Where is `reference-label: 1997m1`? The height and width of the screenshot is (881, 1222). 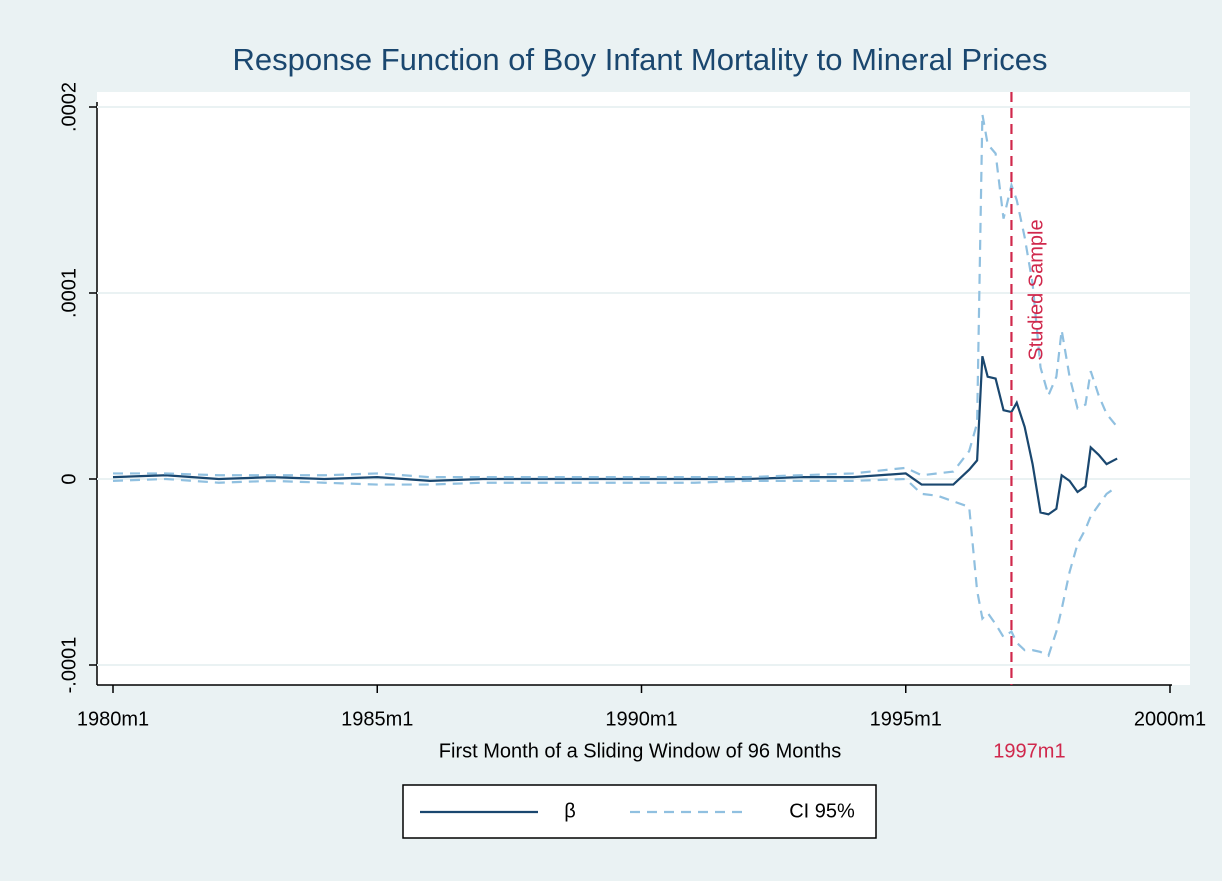 reference-label: 1997m1 is located at coordinates (1029, 751).